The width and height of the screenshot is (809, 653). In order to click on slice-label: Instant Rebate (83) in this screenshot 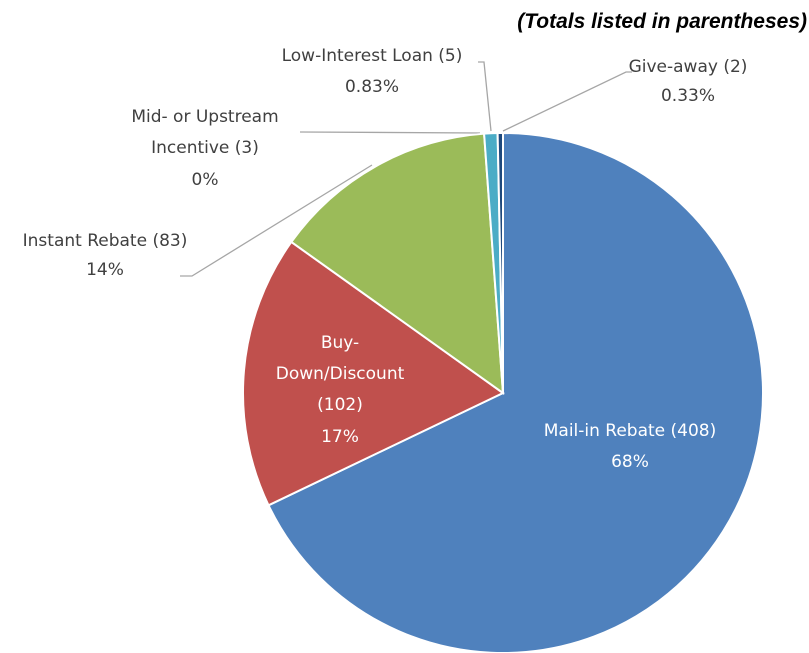, I will do `click(105, 241)`.